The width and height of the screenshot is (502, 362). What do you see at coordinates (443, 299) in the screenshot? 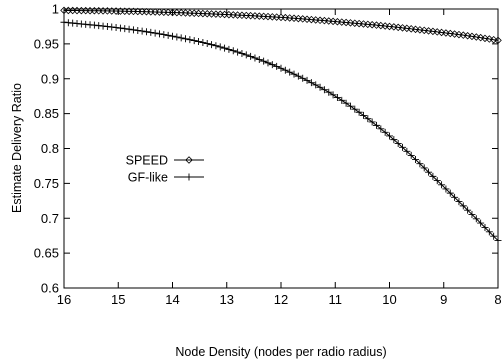
I see `x-tick-label: 9` at bounding box center [443, 299].